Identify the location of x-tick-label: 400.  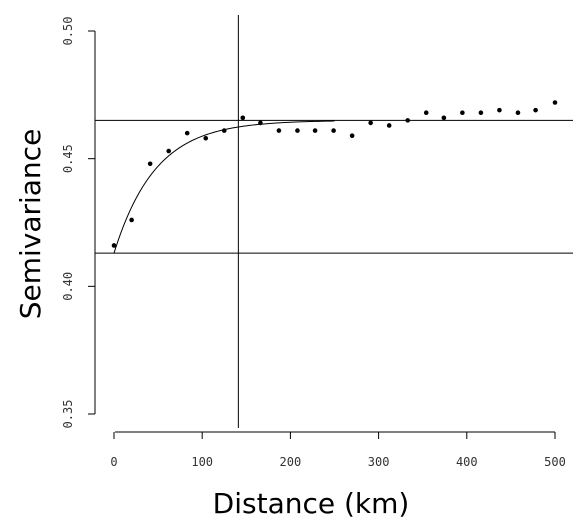
(467, 462).